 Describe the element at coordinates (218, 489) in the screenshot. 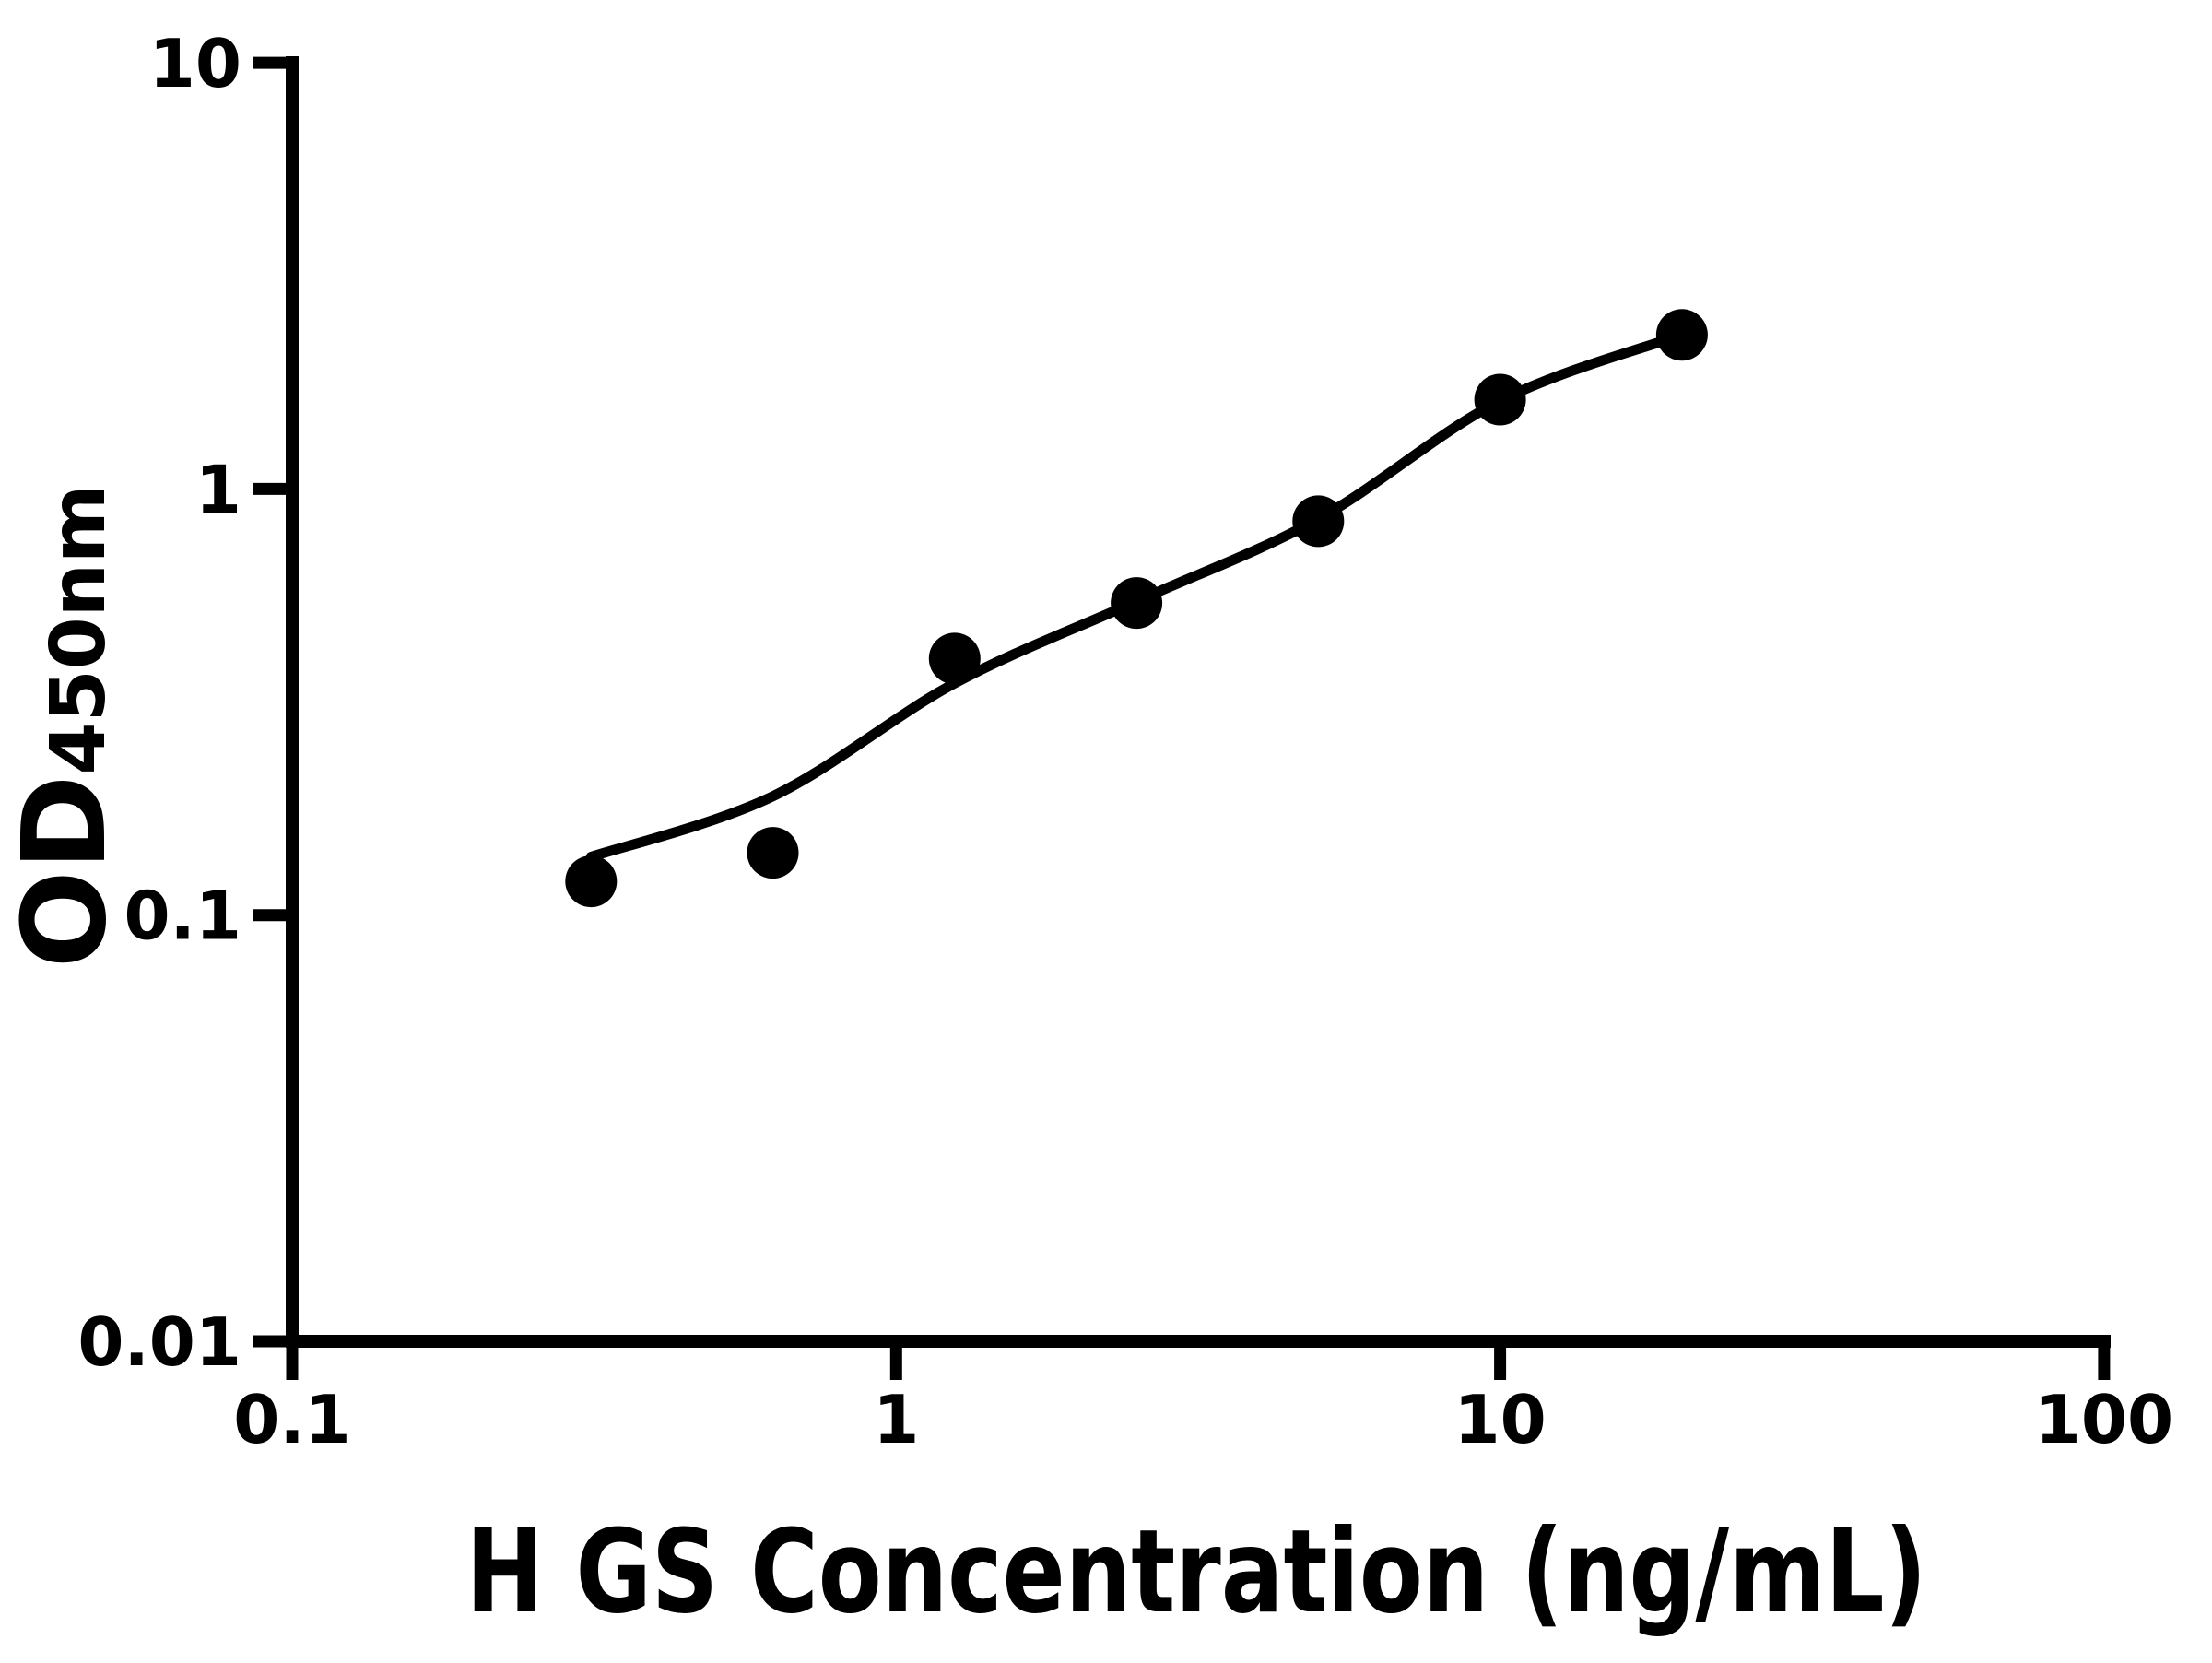

I see `y-axis-tick-label: 1` at that location.